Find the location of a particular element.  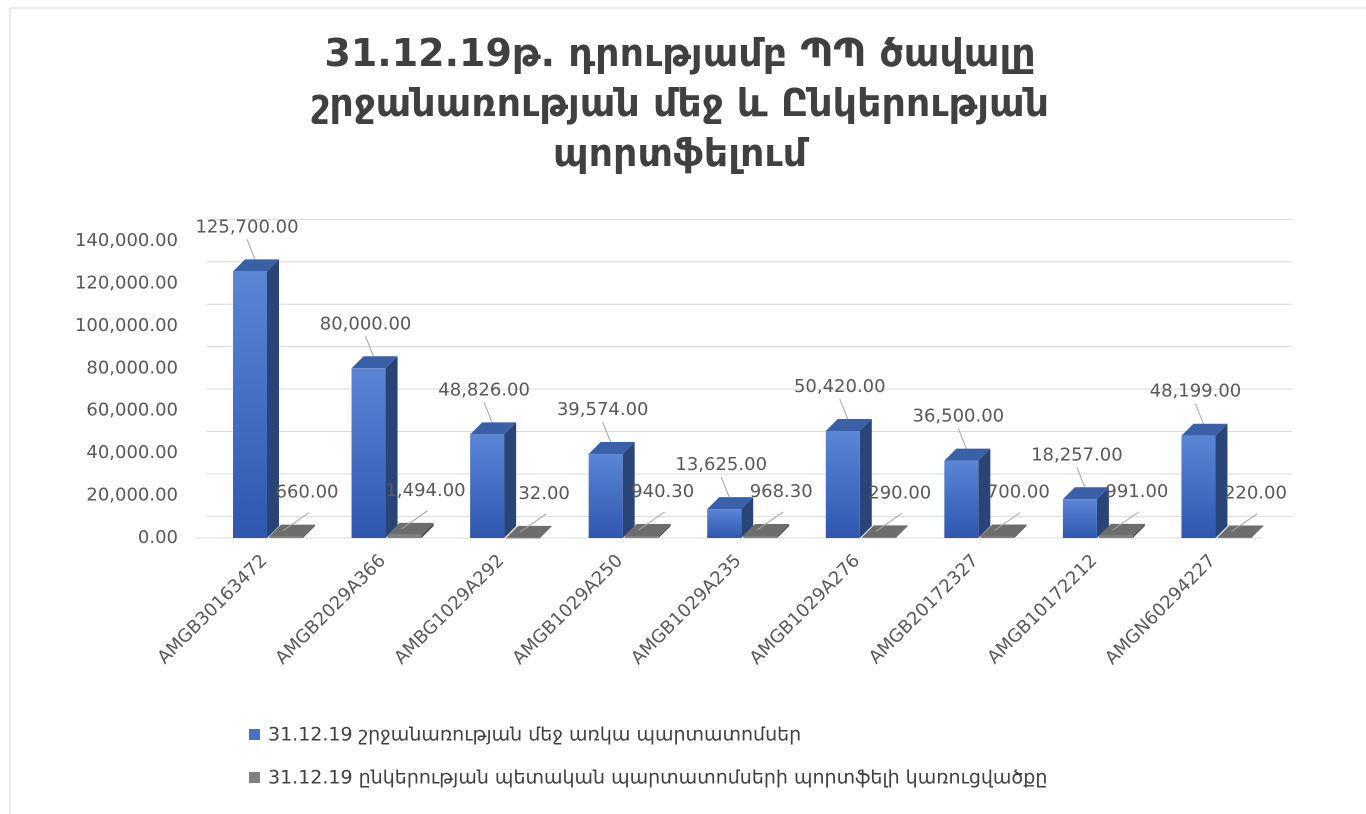

x-tick-label: AMGN60294227 is located at coordinates (1160, 609).